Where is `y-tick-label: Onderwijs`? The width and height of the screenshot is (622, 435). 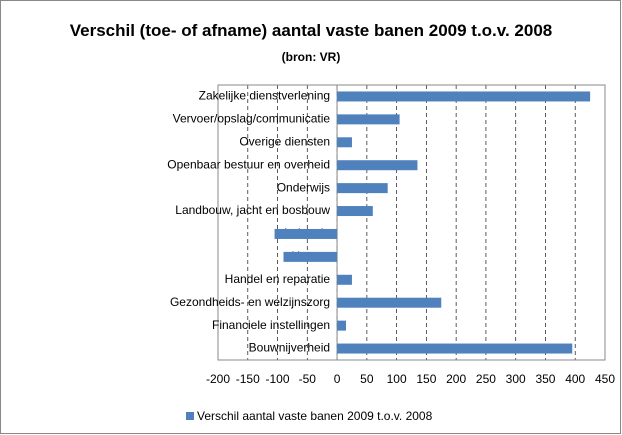
y-tick-label: Onderwijs is located at coordinates (303, 187).